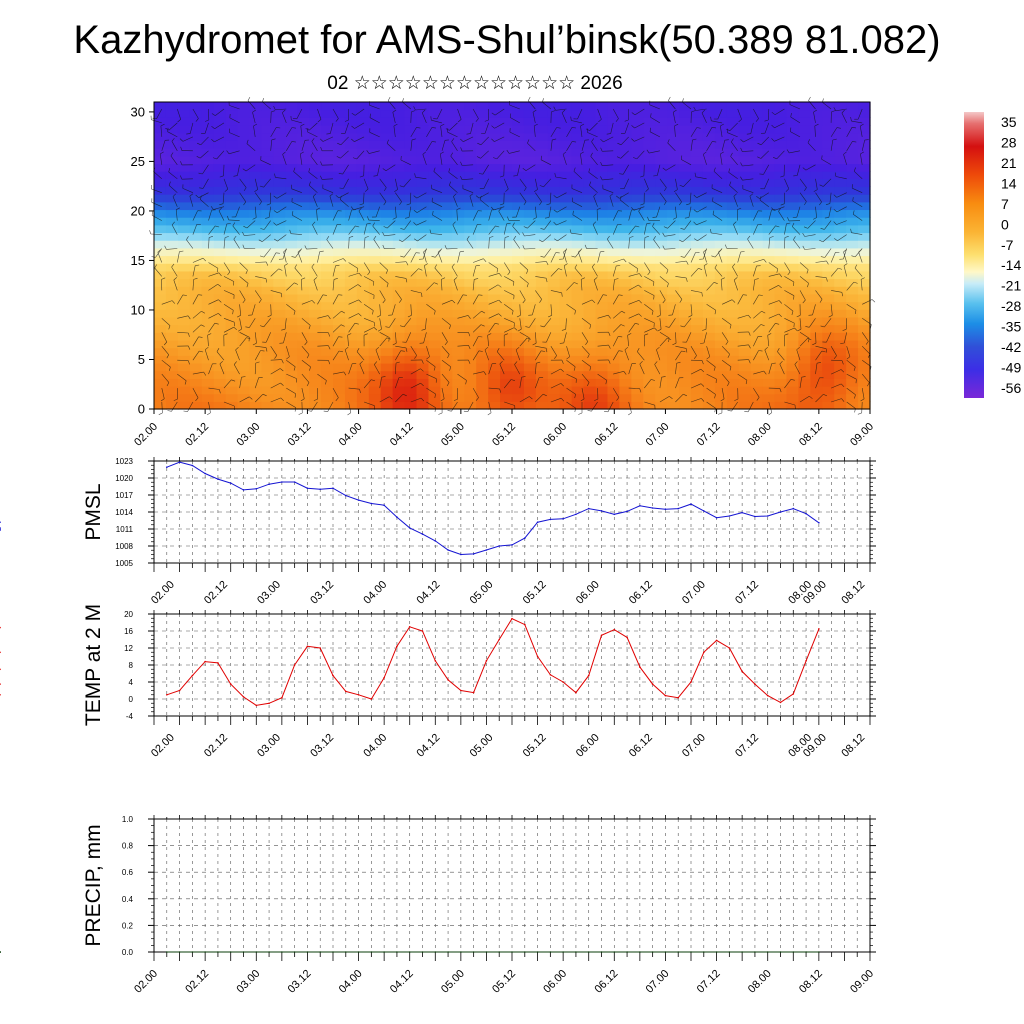 The image size is (1024, 1024). Describe the element at coordinates (1011, 265) in the screenshot. I see `colorbar-label: -14` at that location.